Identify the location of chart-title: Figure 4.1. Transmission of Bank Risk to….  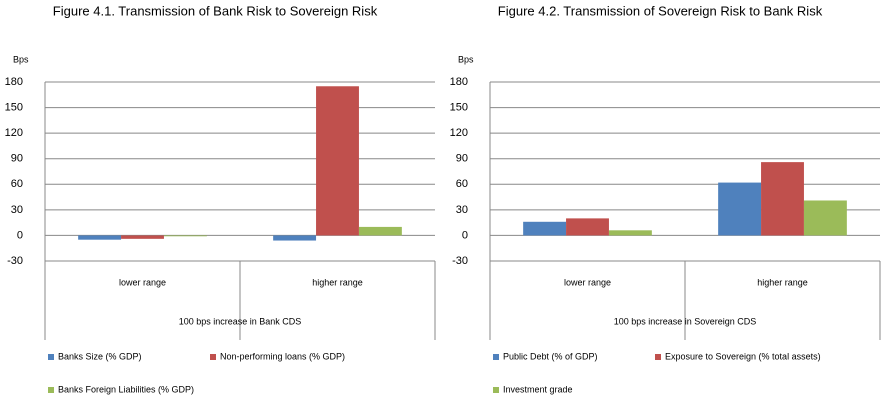
(215, 10).